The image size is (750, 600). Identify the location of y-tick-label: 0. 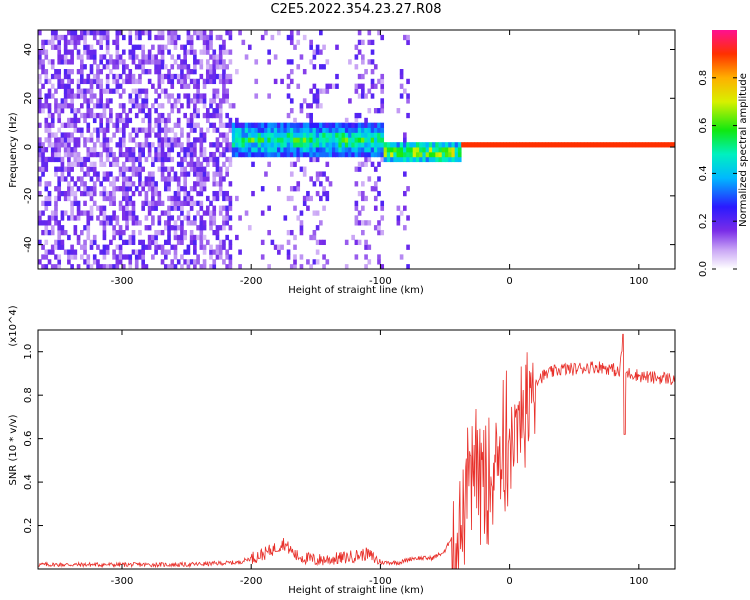
(28, 147).